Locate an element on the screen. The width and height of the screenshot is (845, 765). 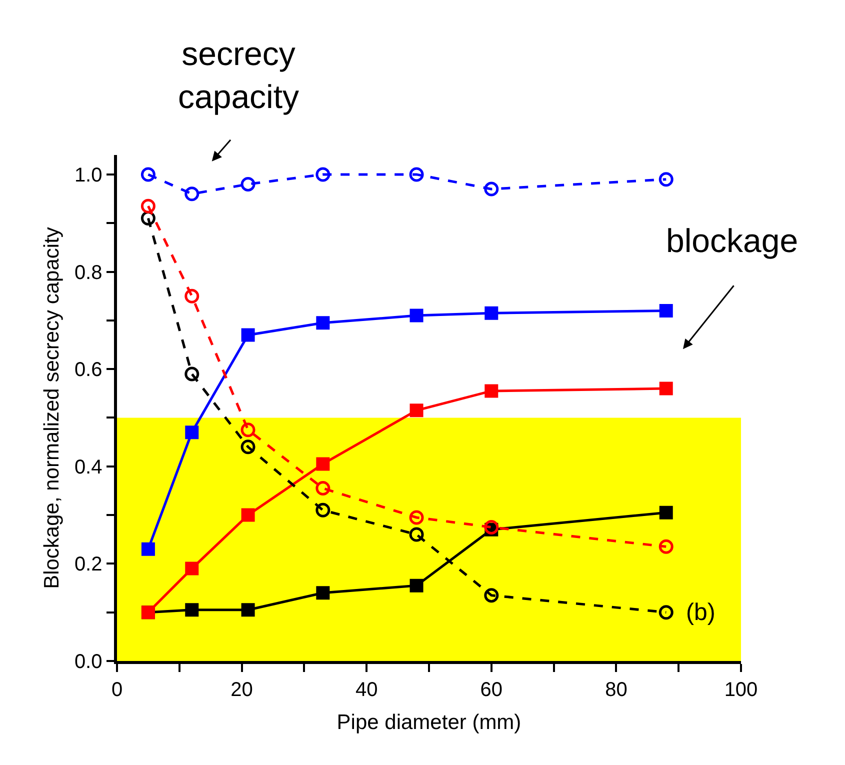
y-axis-title: Blockage, normalized secrecy capacity is located at coordinates (52, 407).